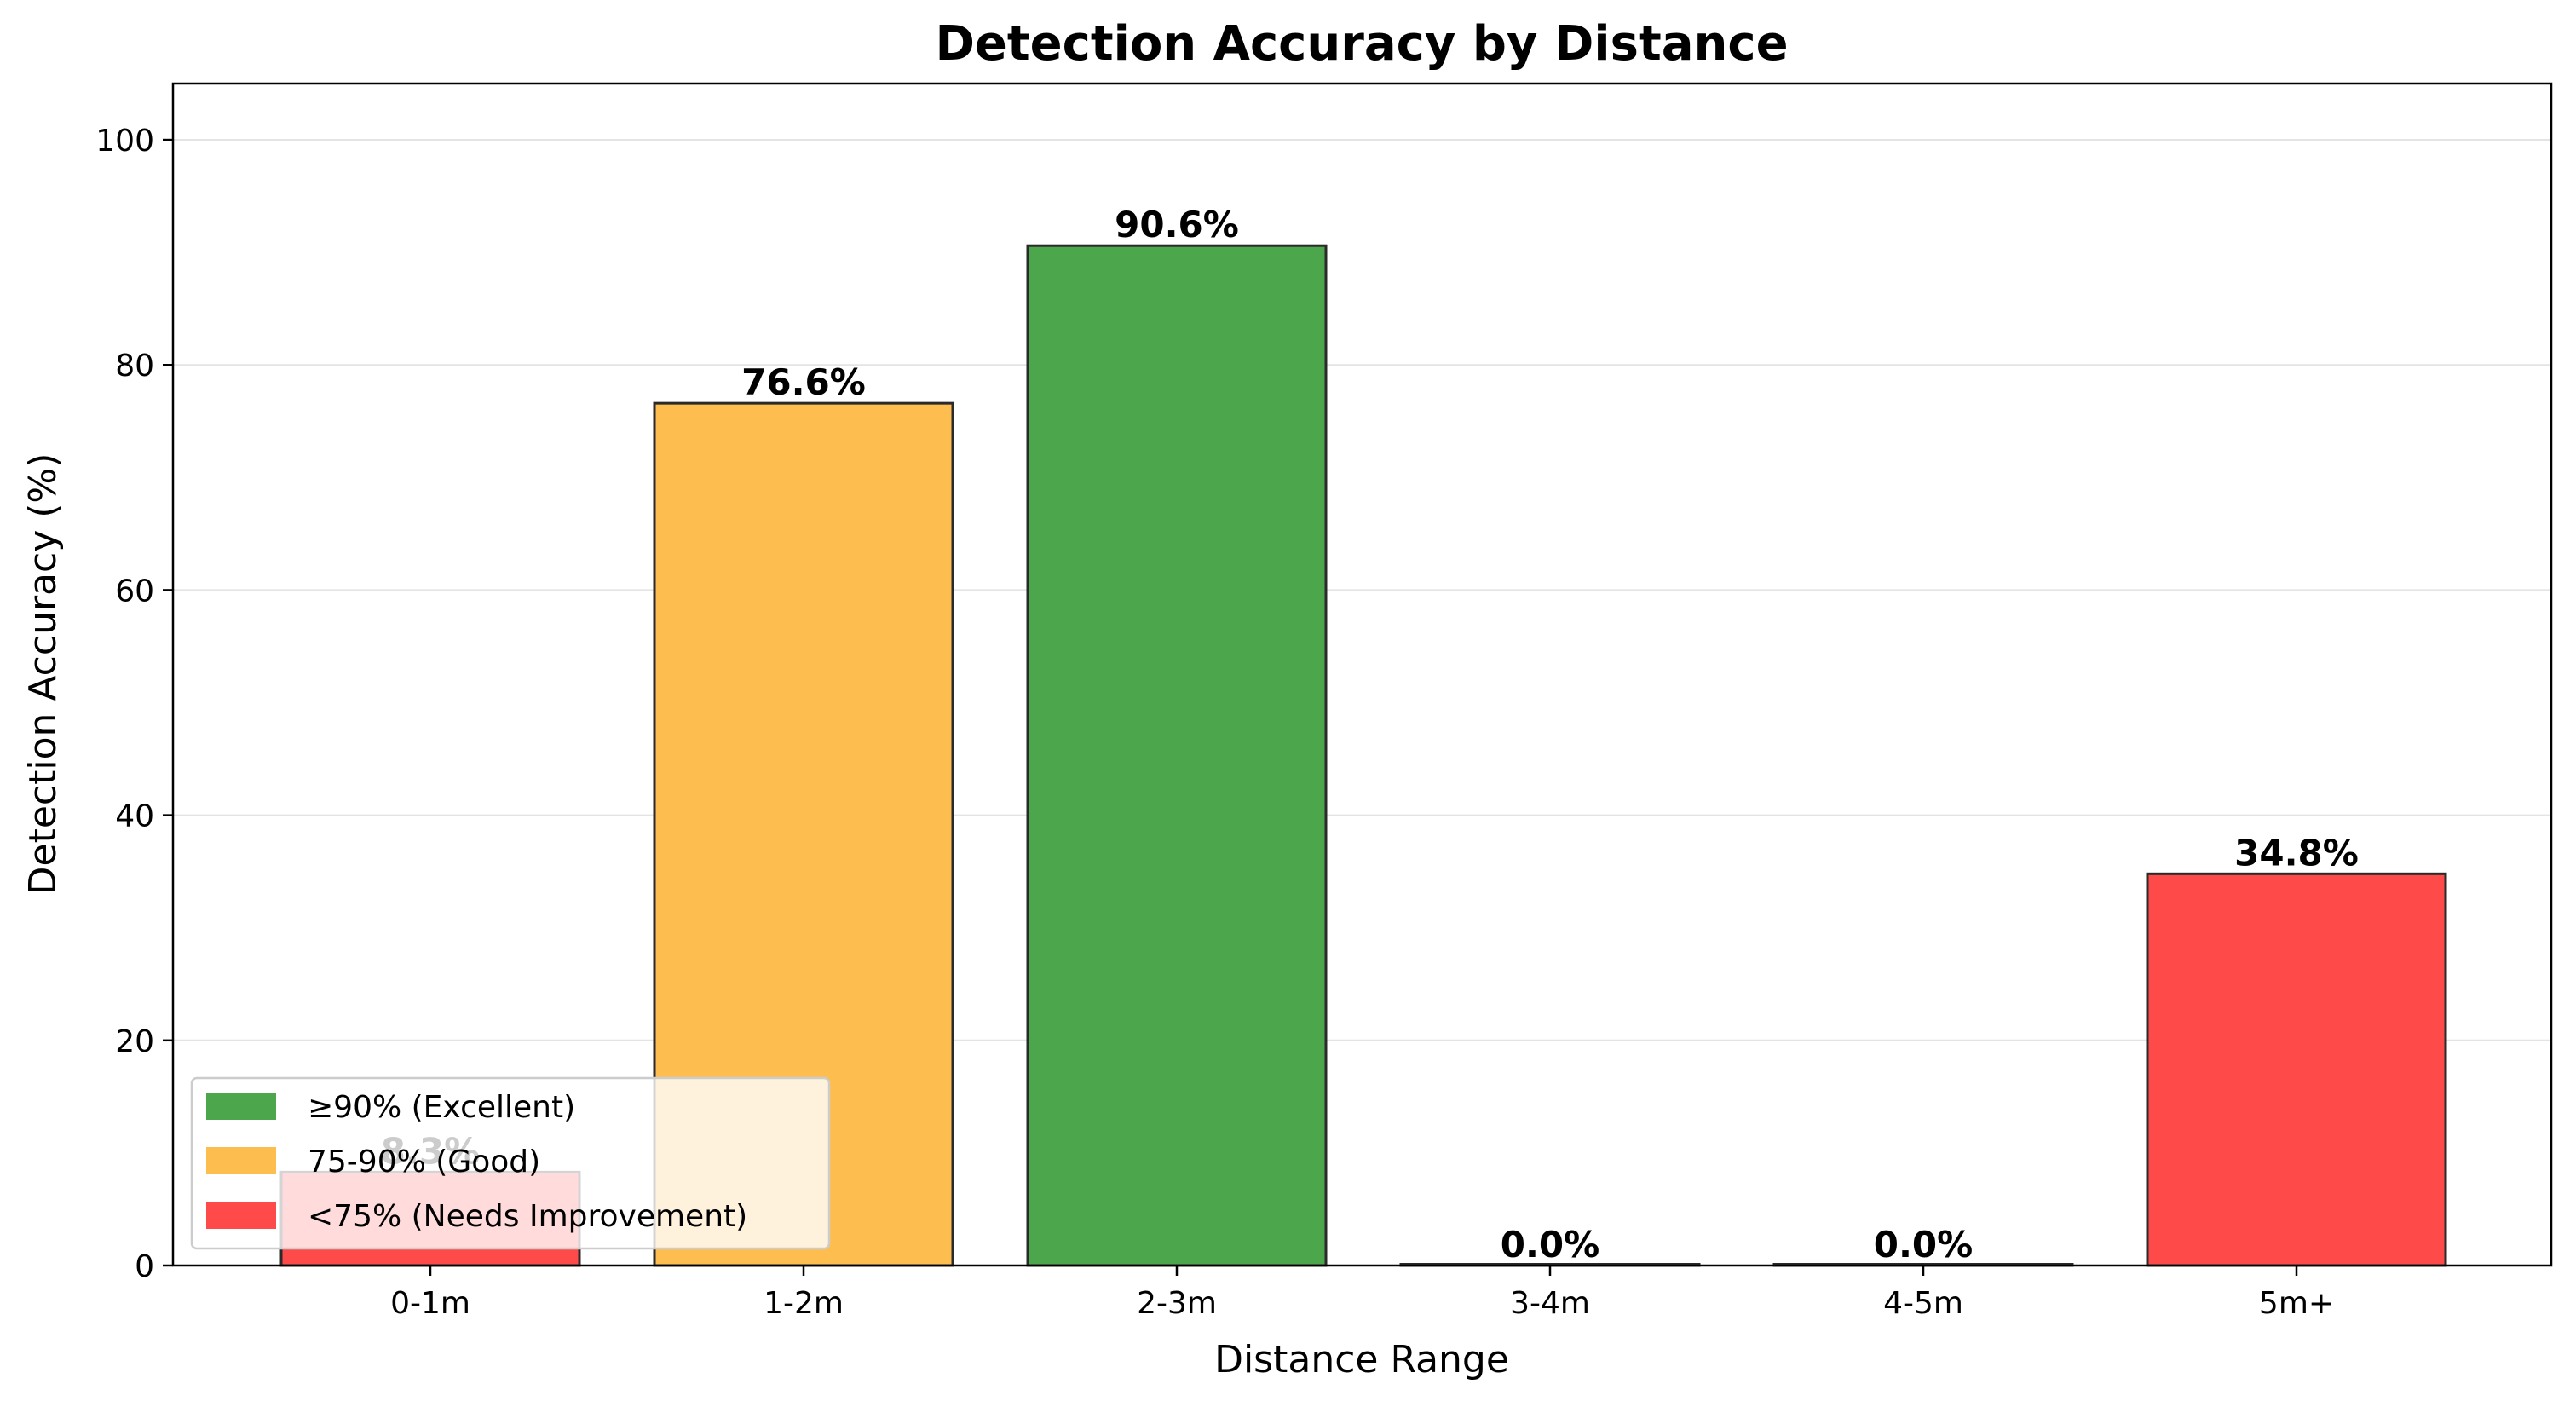  I want to click on y-axis-label: Detection Accuracy (%), so click(43, 674).